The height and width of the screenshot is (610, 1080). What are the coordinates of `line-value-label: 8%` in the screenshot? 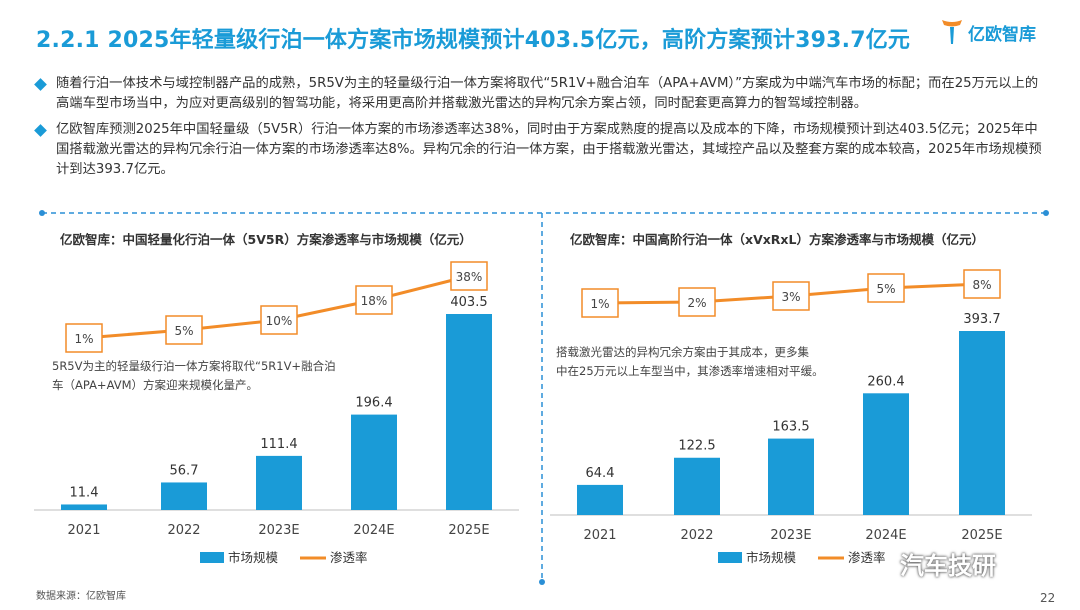 It's located at (981, 285).